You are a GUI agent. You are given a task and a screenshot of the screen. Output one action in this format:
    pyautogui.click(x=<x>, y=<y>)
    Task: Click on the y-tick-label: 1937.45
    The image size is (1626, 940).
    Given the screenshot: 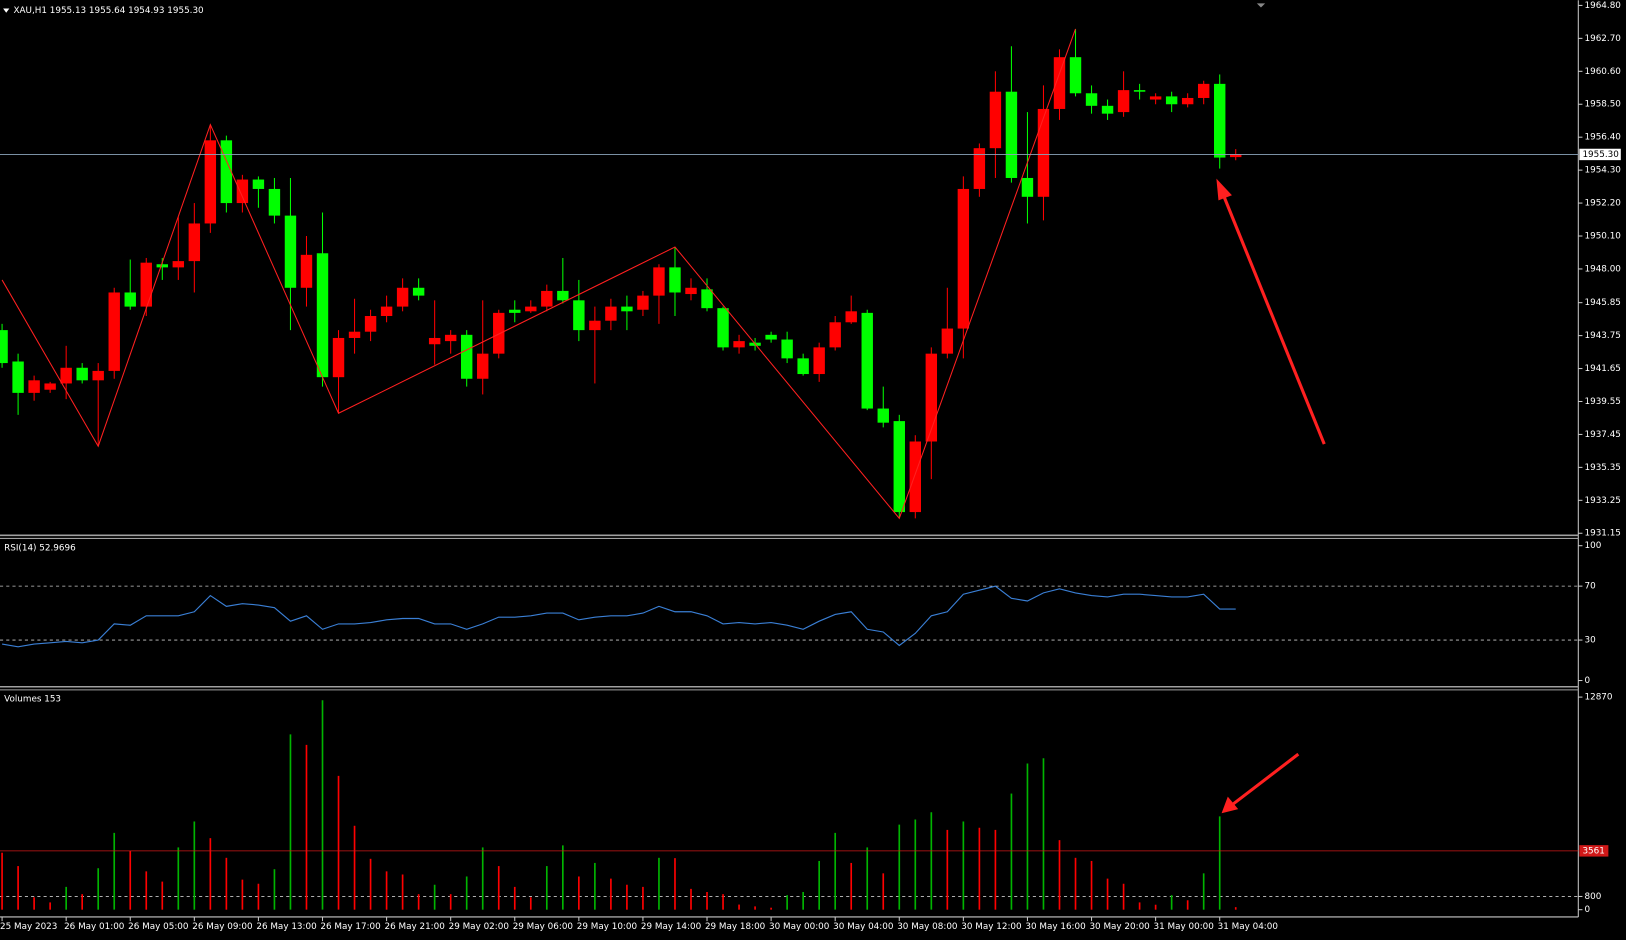 What is the action you would take?
    pyautogui.click(x=1603, y=435)
    